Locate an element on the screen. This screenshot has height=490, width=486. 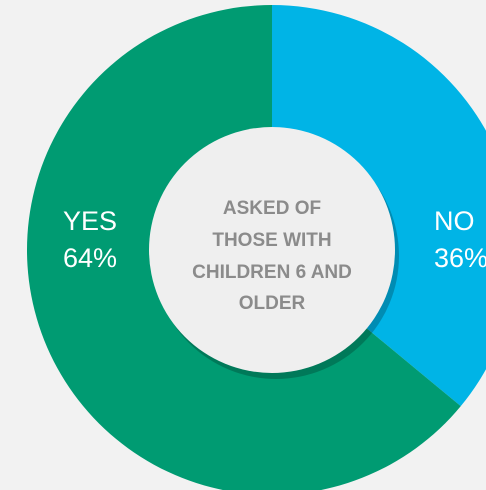
center-text-line-1: ASKED OF is located at coordinates (272, 208).